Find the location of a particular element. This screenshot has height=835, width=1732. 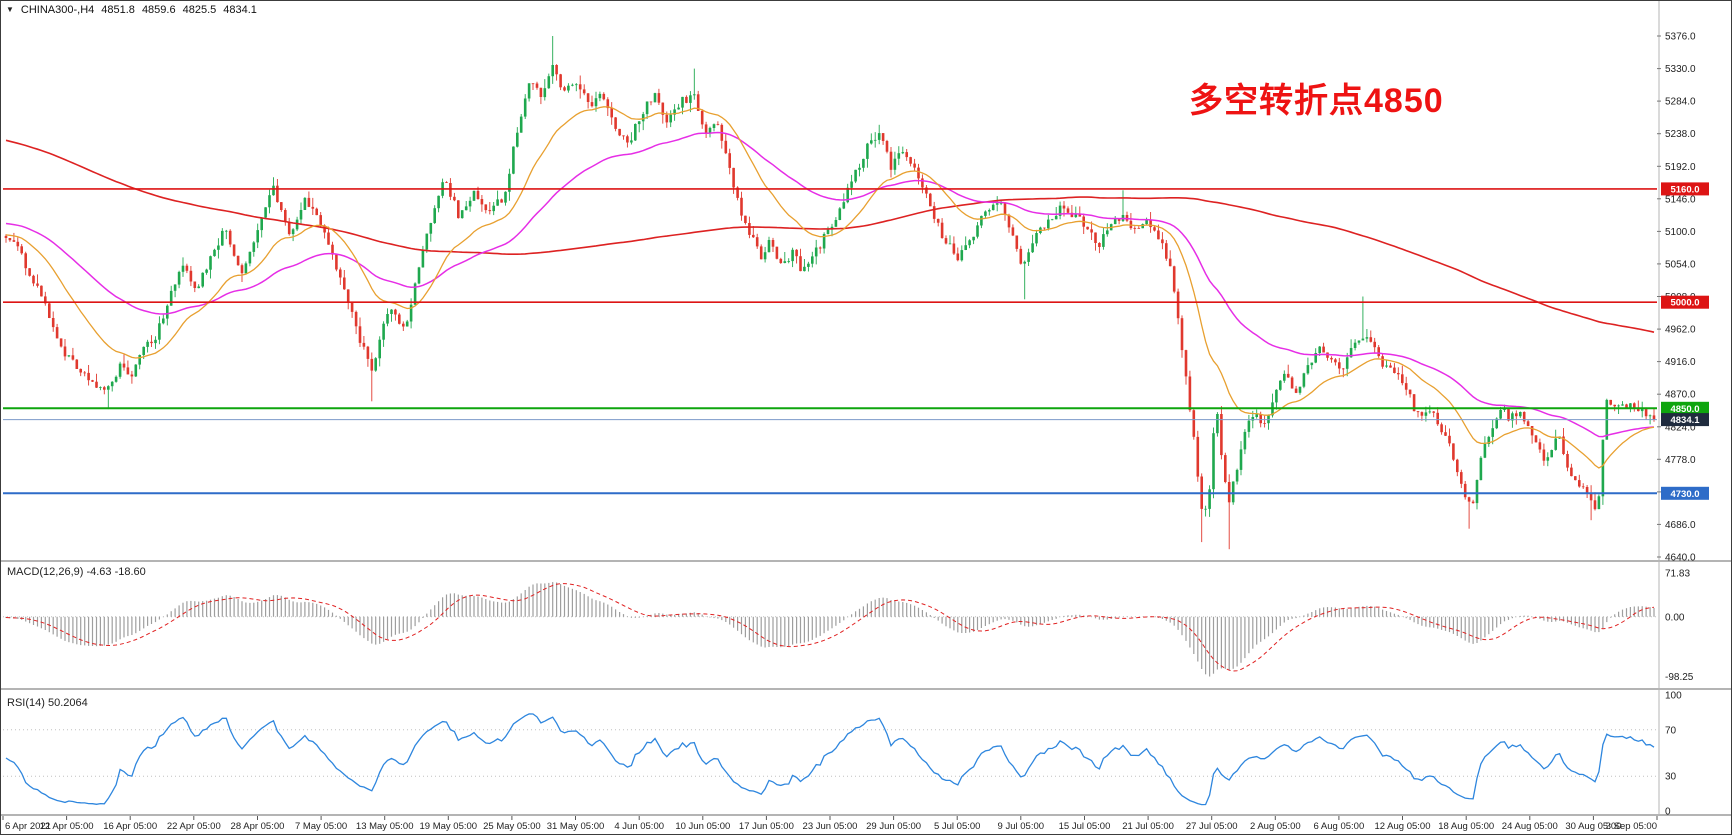

price-label-box-4850.0: 4850.0 is located at coordinates (1685, 408).